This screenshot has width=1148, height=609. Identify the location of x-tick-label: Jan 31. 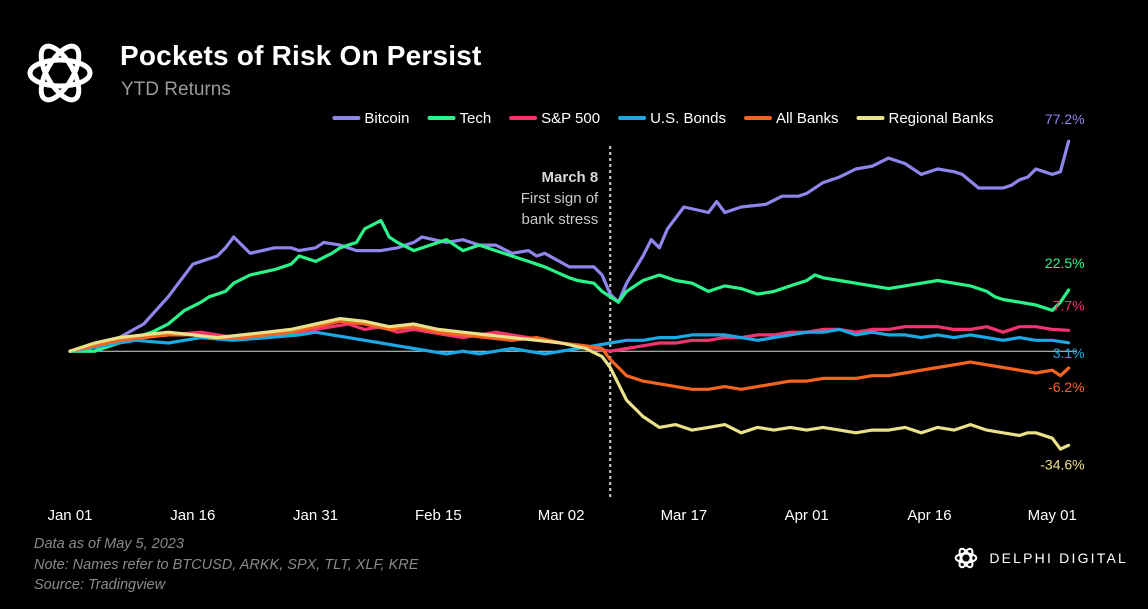
(315, 515).